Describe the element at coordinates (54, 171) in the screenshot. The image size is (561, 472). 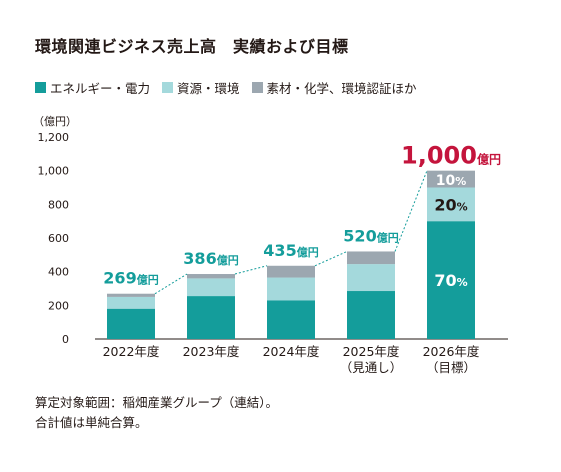
I see `y-tick-label: 1,000` at that location.